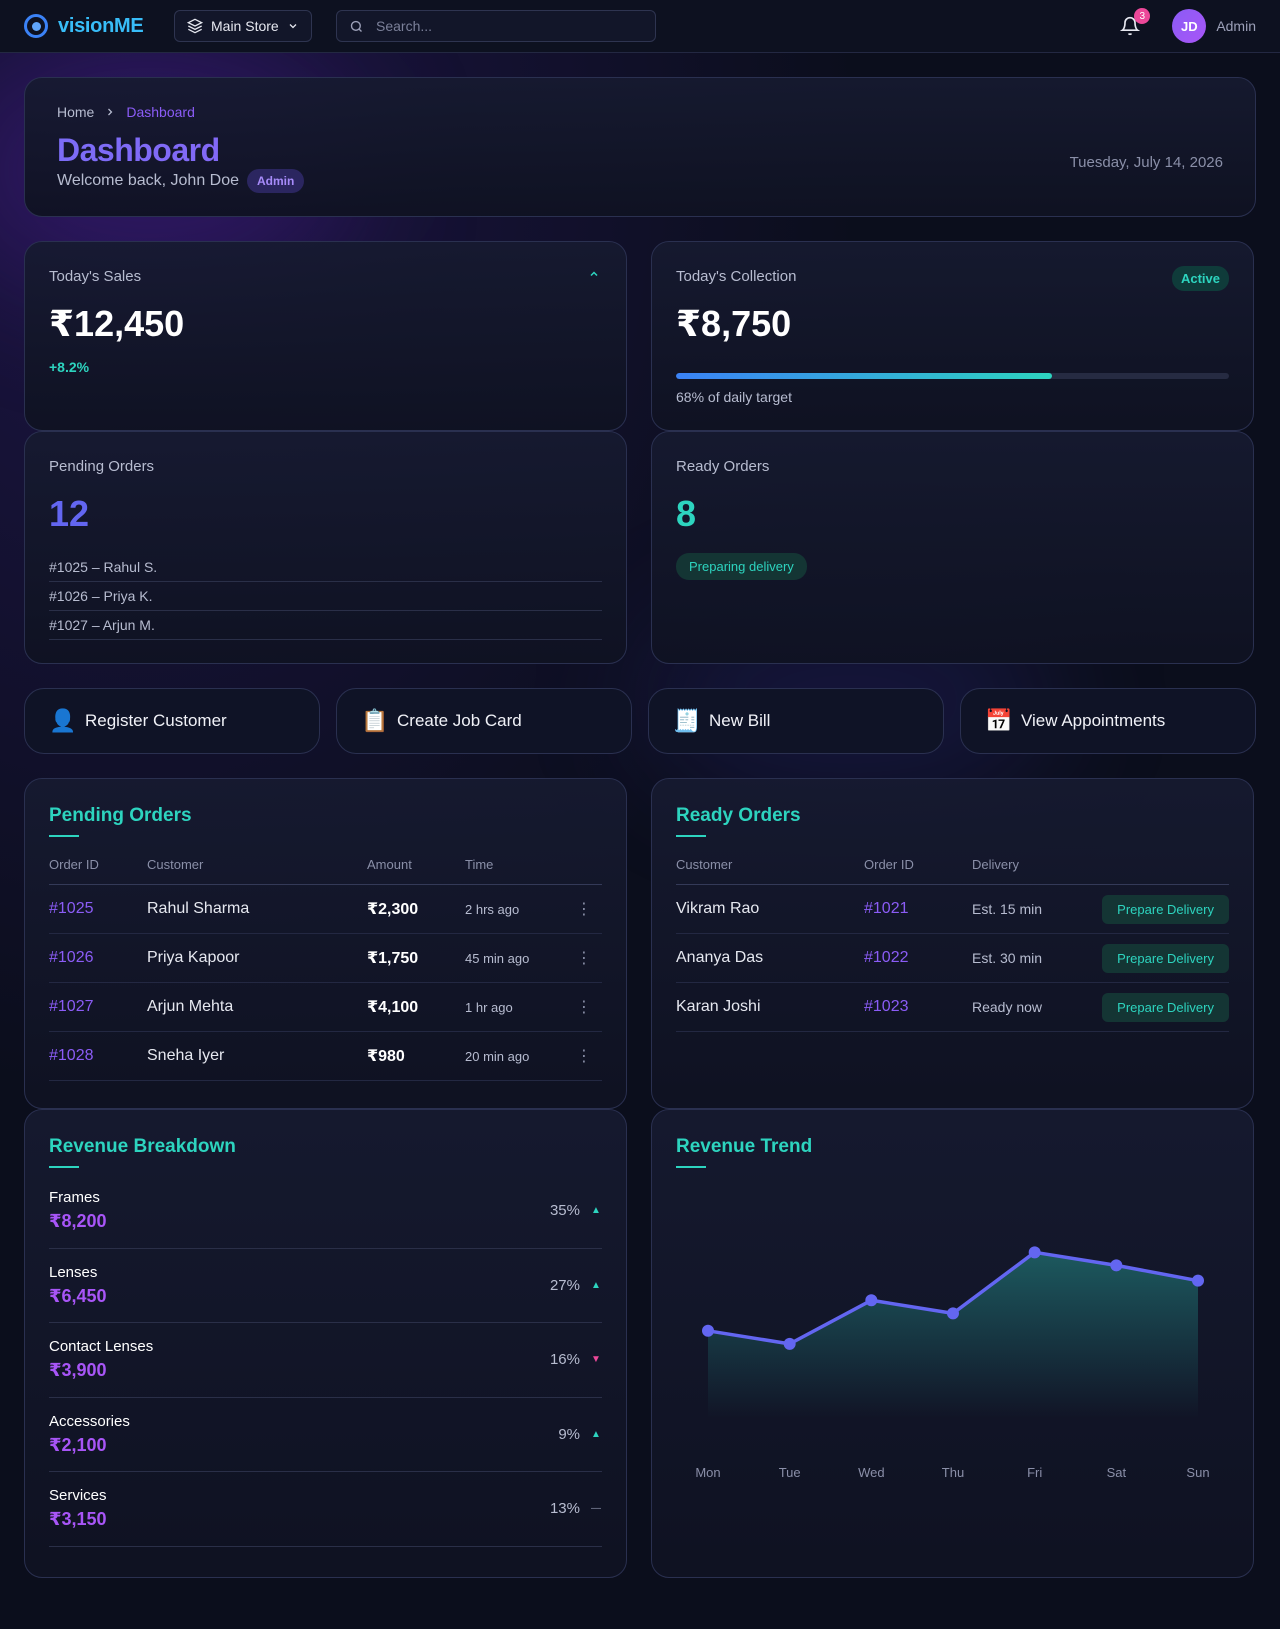  What do you see at coordinates (325, 1509) in the screenshot?
I see `list-item: Services ₹3,150 13% —` at bounding box center [325, 1509].